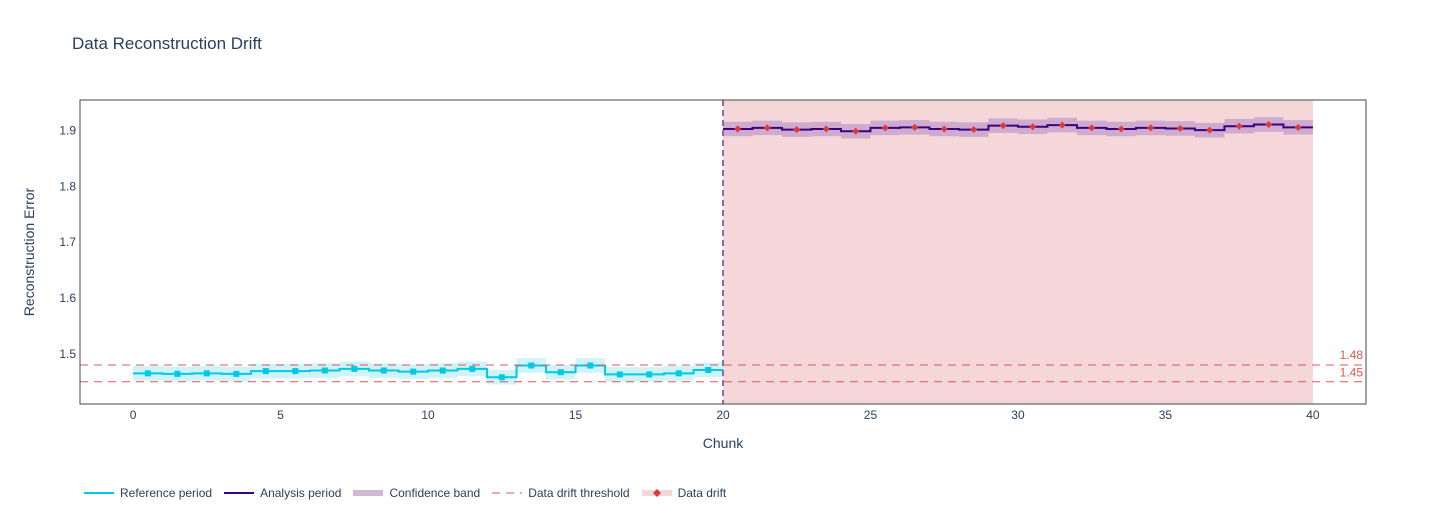  Describe the element at coordinates (67, 242) in the screenshot. I see `y-tick-label-2: 1.7` at that location.